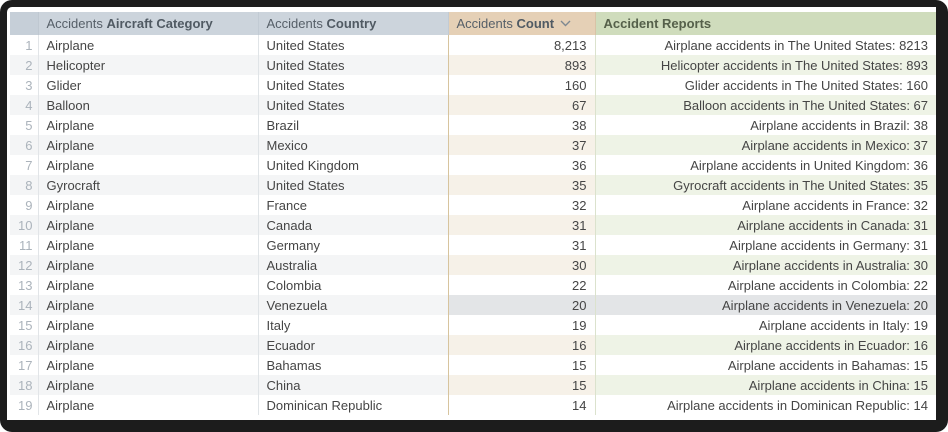 The height and width of the screenshot is (432, 948). I want to click on cell-country: Mexico, so click(352, 145).